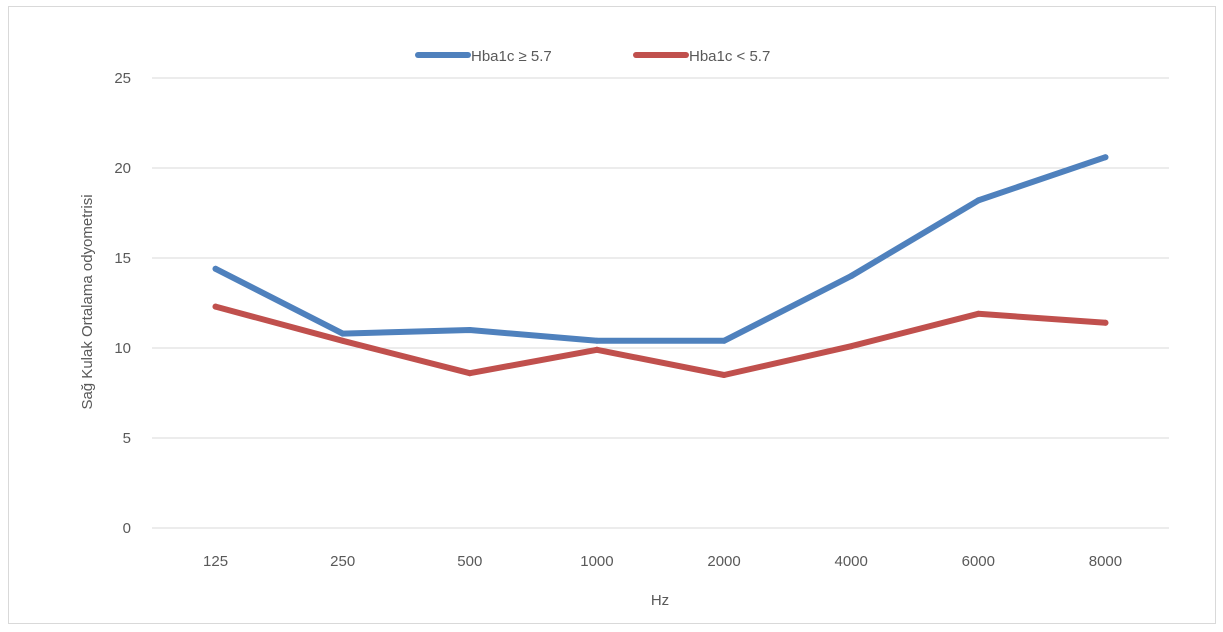 This screenshot has height=632, width=1223. What do you see at coordinates (596, 561) in the screenshot?
I see `x-tick-label: 1000` at bounding box center [596, 561].